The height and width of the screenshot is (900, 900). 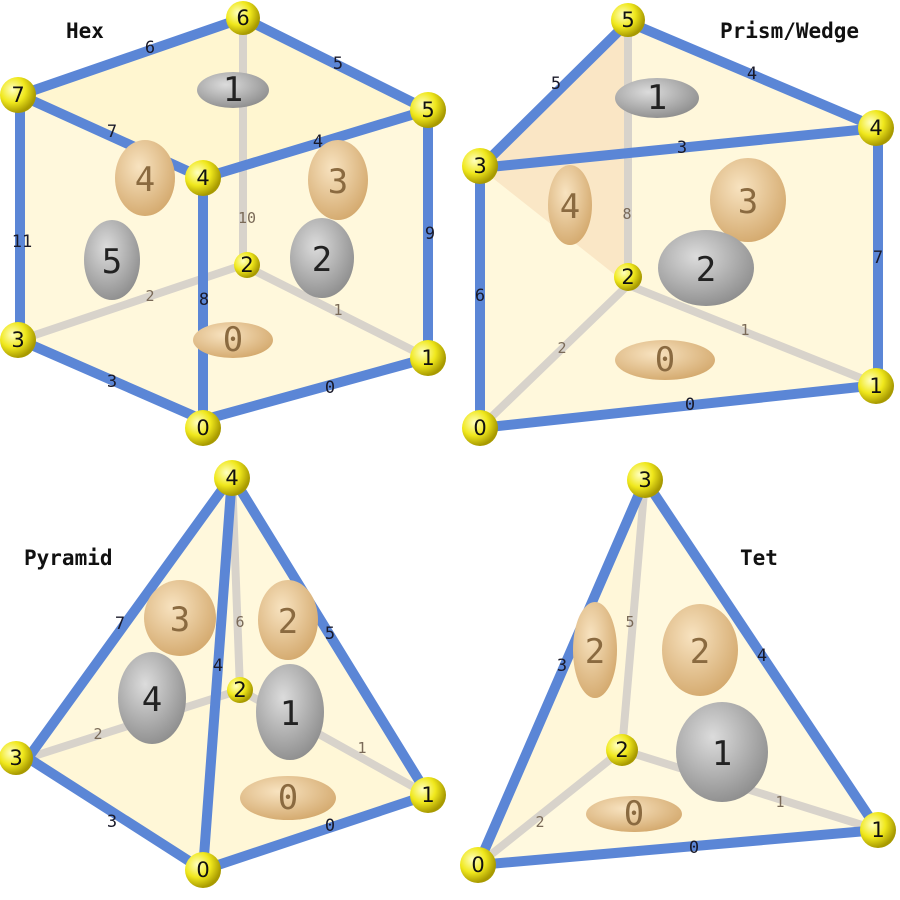 I want to click on pyramid-edge-label: 6, so click(x=239, y=622).